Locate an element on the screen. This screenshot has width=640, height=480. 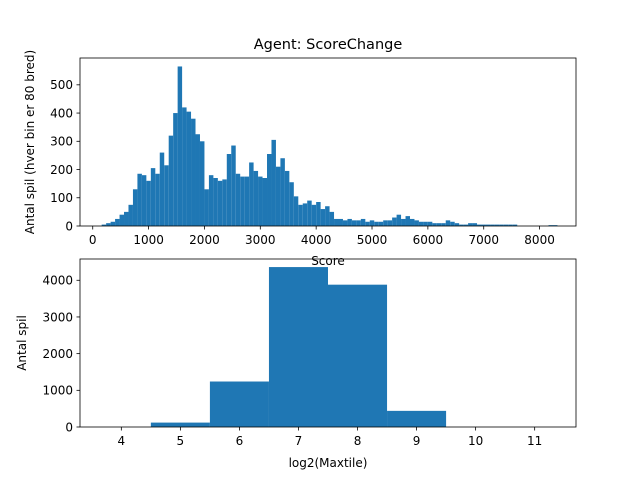
score-histogram-x-tick-label: 0 is located at coordinates (93, 240).